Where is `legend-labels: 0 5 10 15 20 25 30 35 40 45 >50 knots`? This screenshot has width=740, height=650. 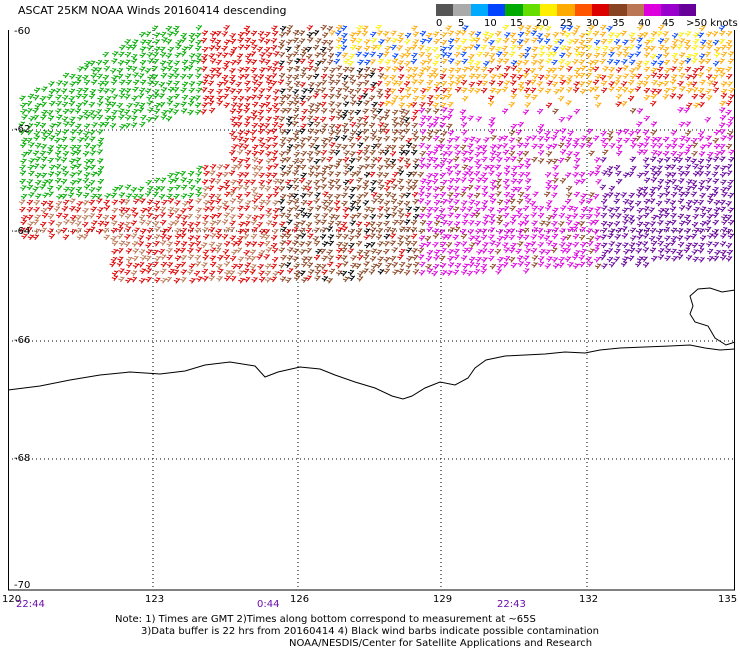 legend-labels: 0 5 10 15 20 25 30 35 40 45 >50 knots is located at coordinates (588, 24).